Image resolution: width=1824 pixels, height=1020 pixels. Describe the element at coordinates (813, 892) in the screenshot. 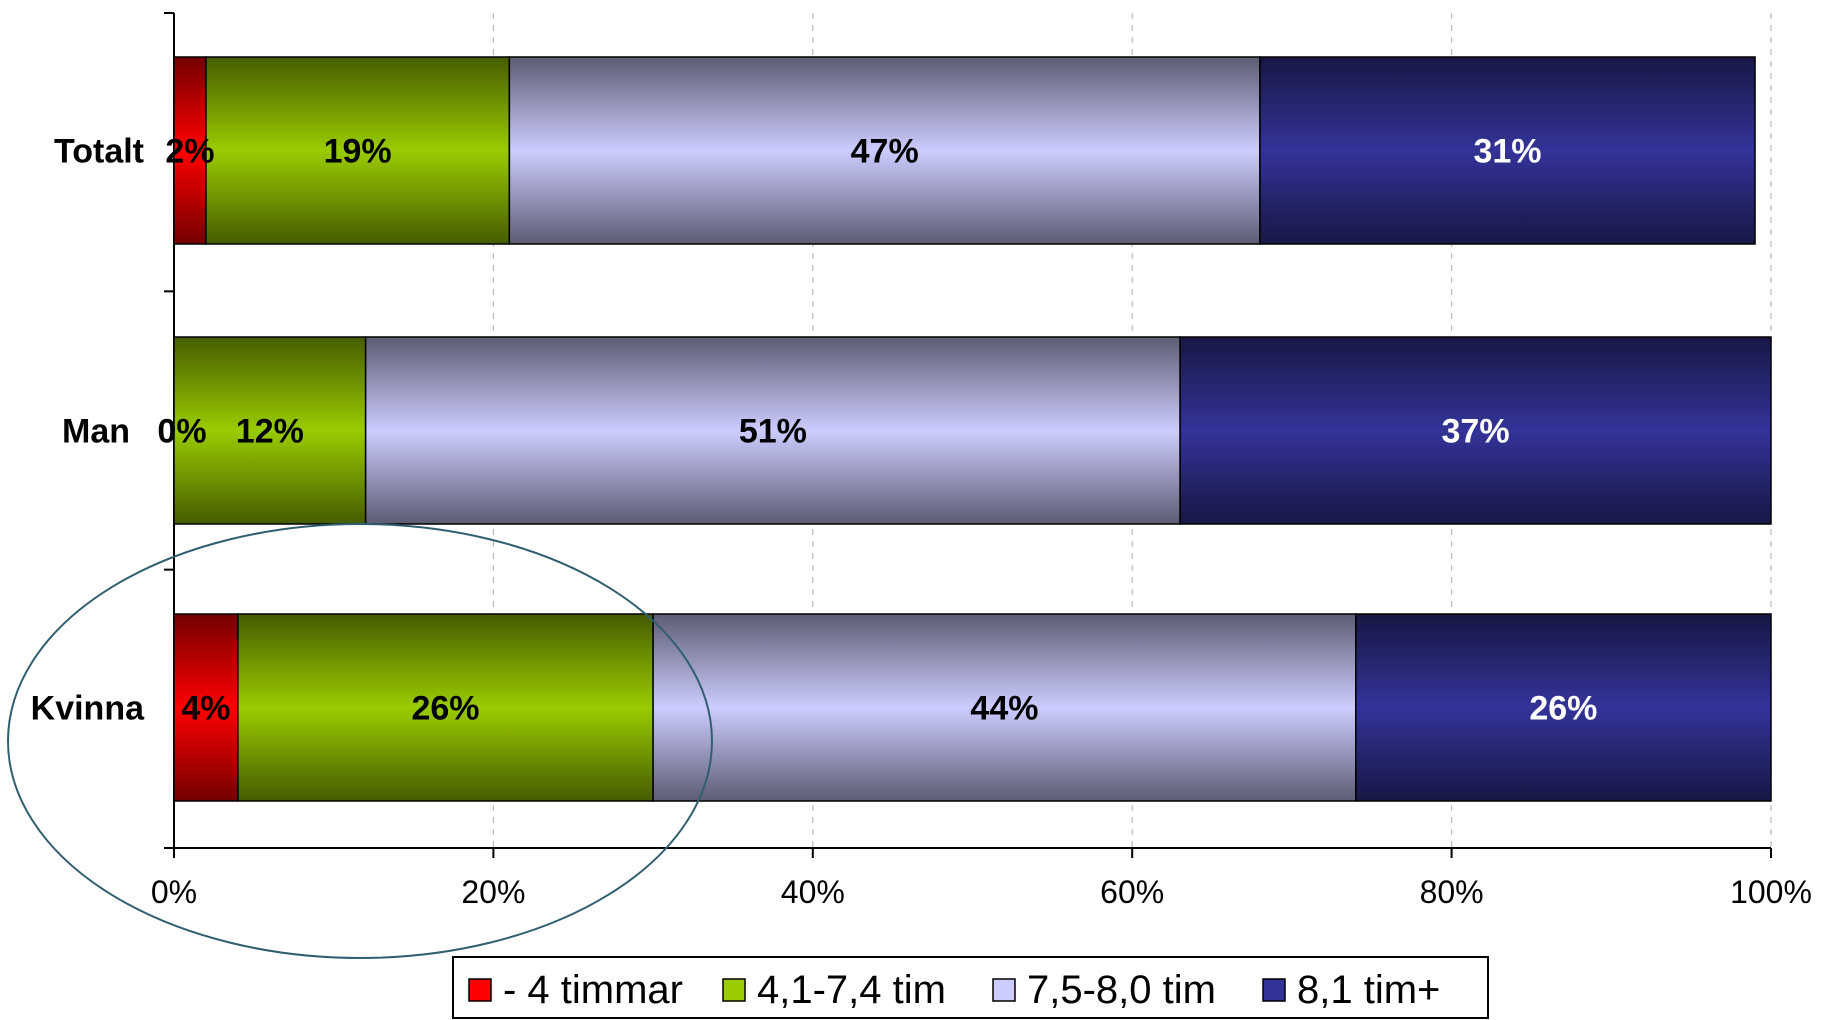

I see `x-tick-label-40: 40%` at that location.